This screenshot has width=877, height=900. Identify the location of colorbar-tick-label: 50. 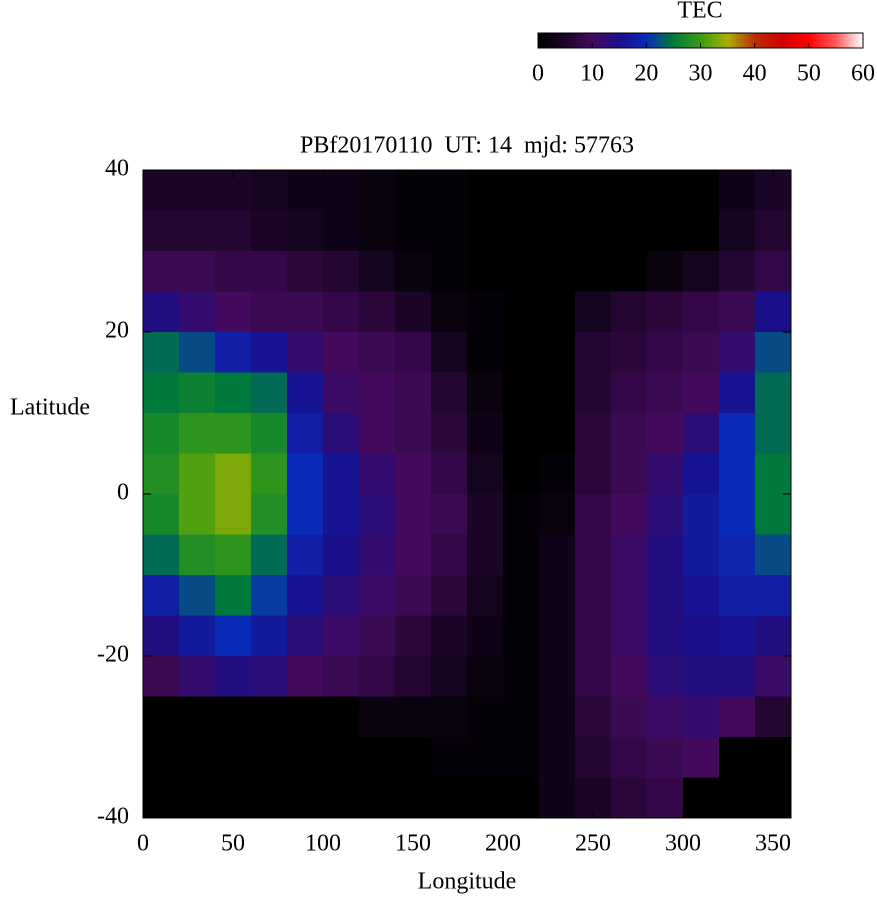
(809, 74).